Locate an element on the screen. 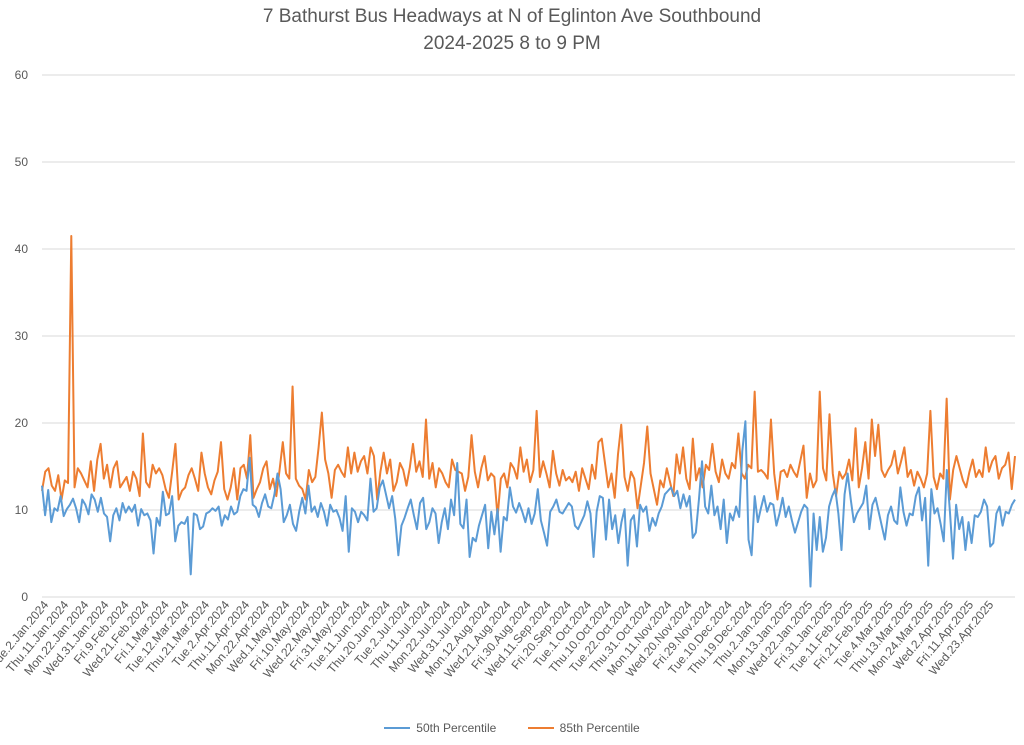 Image resolution: width=1024 pixels, height=745 pixels. legend-label-85th: 85th Percentile is located at coordinates (599, 728).